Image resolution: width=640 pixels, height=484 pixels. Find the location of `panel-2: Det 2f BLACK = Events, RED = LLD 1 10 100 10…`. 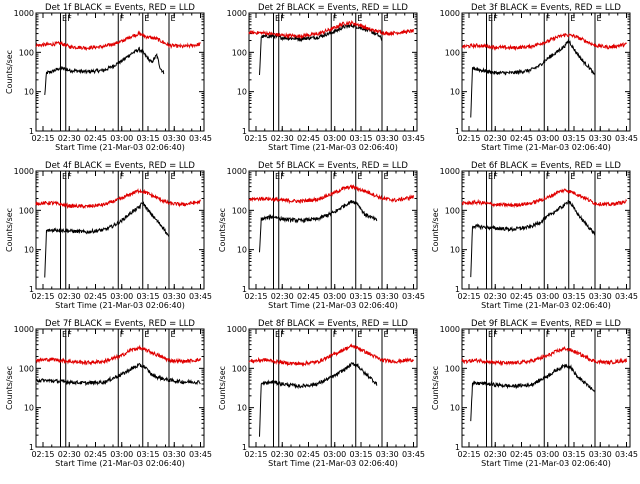

panel-2: Det 2f BLACK = Events, RED = LLD 1 10 100 10… is located at coordinates (326, 77).